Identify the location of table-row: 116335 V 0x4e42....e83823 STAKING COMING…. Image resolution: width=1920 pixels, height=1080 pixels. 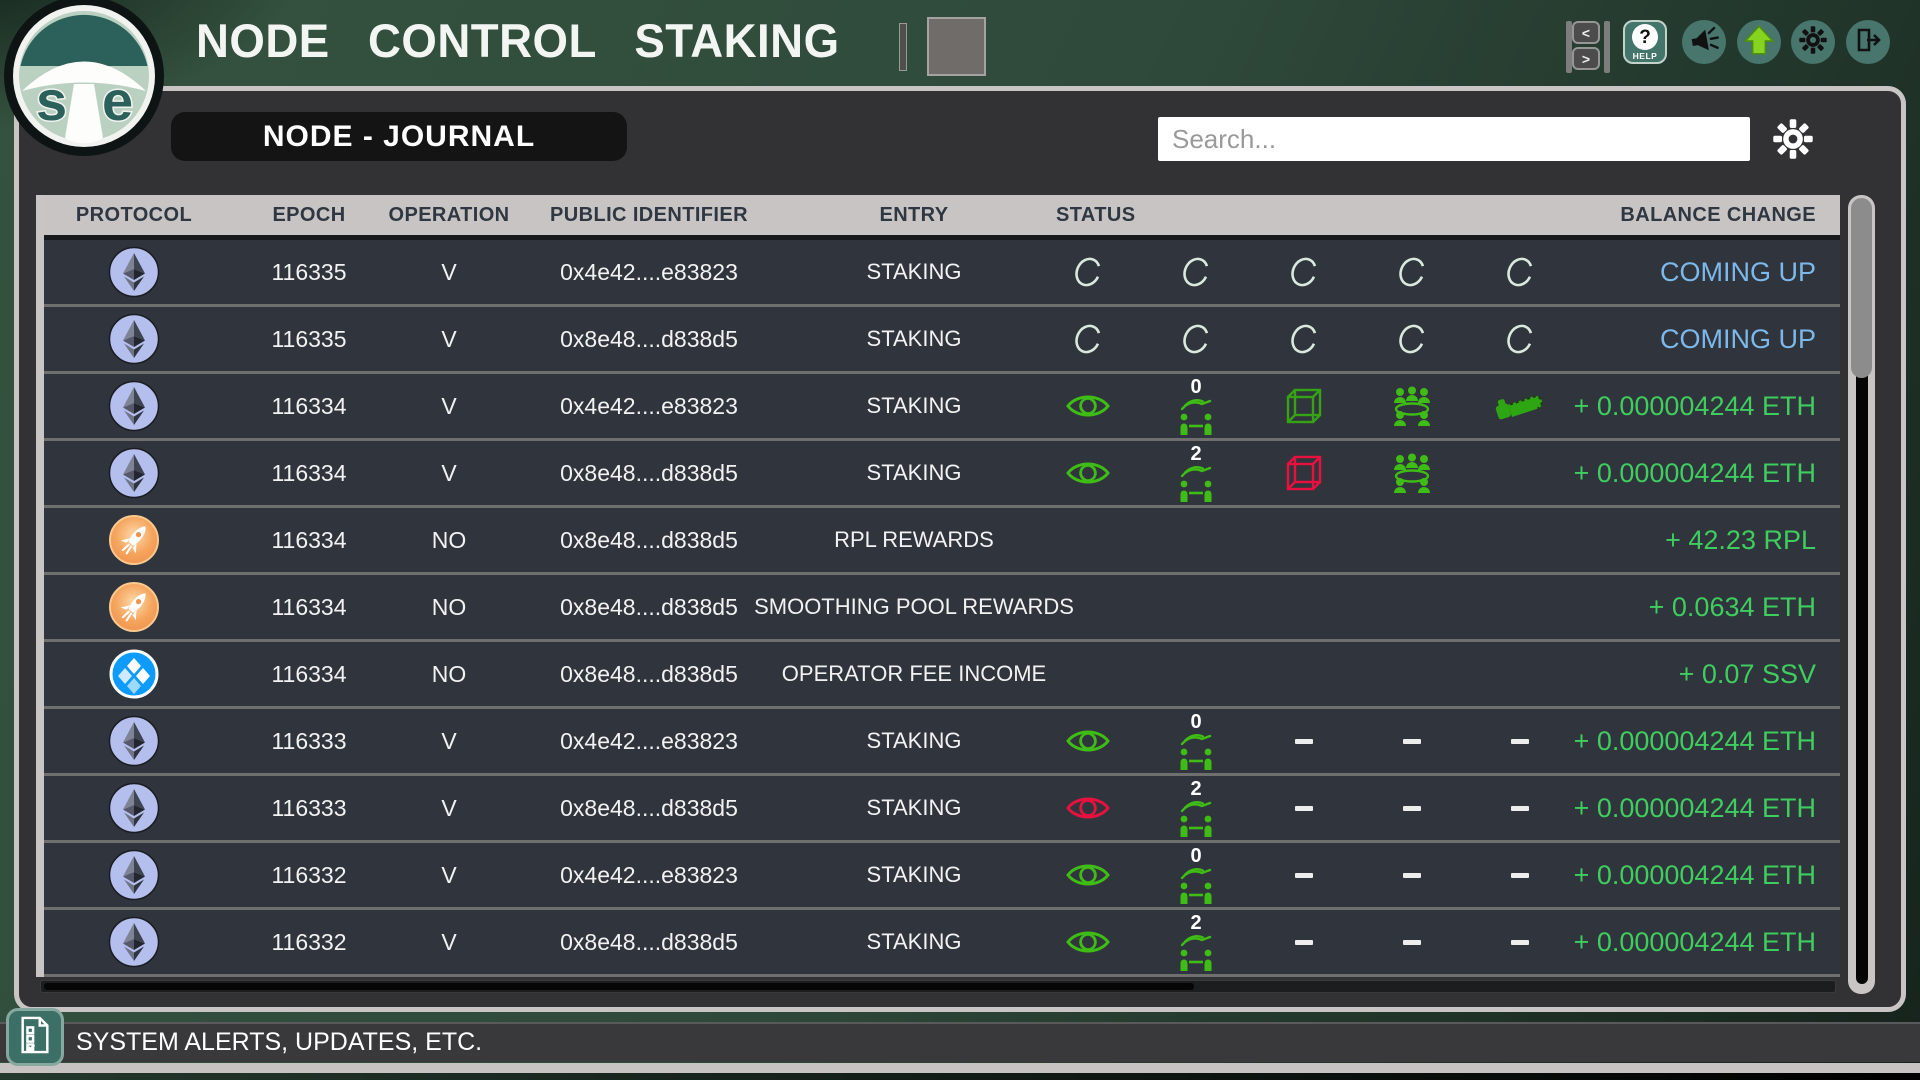
(942, 273).